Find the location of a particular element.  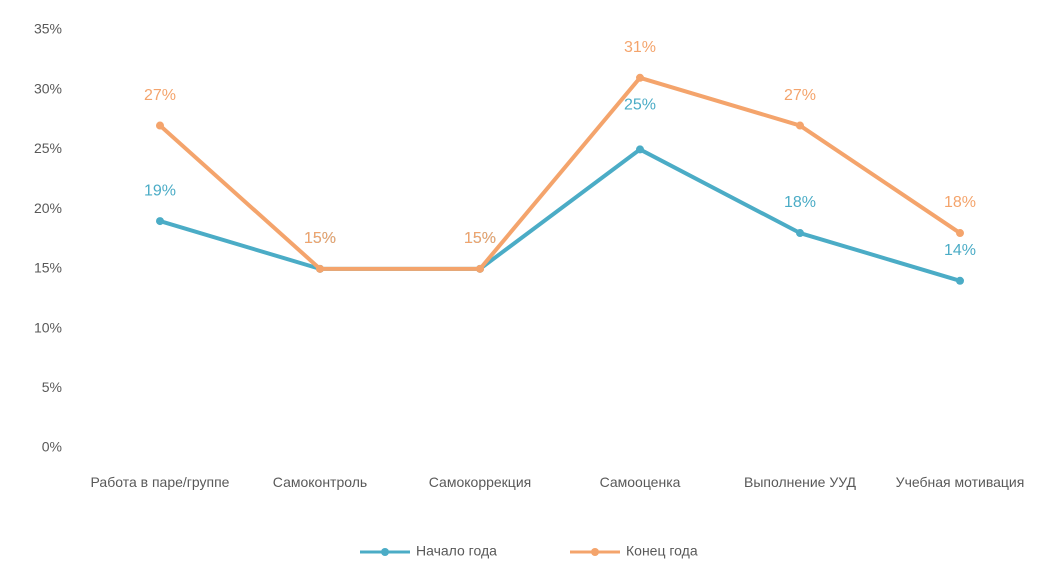

x-tick-label: Учебная мотивация is located at coordinates (960, 482).